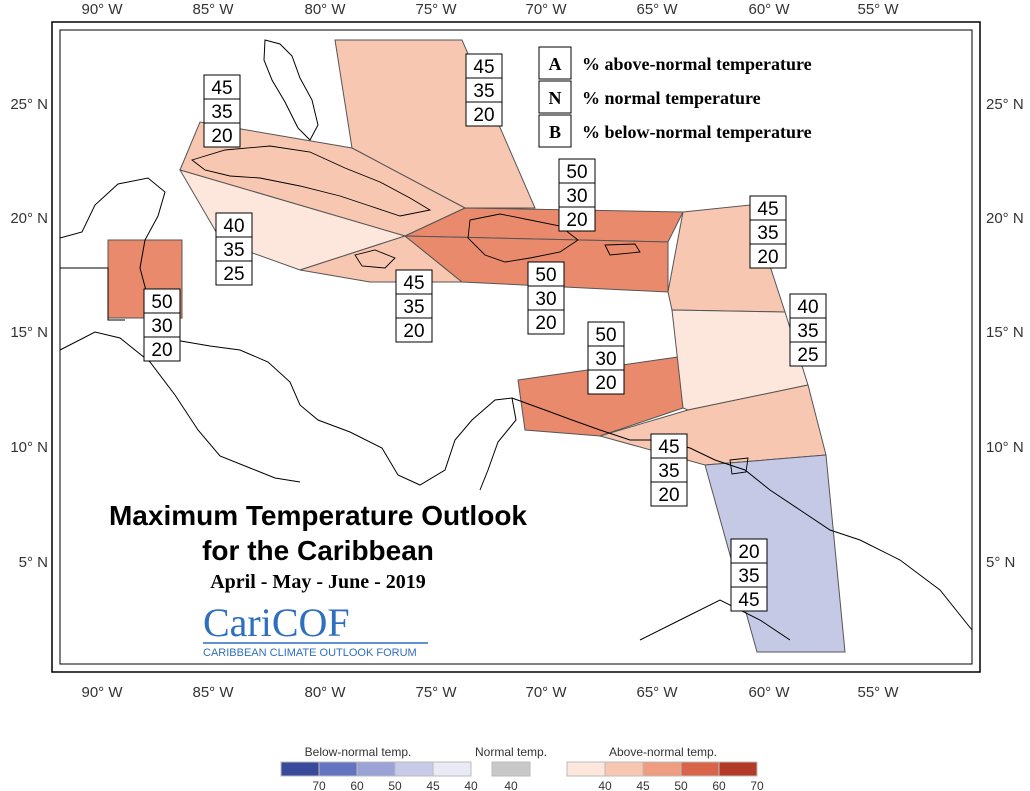  Describe the element at coordinates (742, 514) in the screenshot. I see `south-america-coast` at that location.